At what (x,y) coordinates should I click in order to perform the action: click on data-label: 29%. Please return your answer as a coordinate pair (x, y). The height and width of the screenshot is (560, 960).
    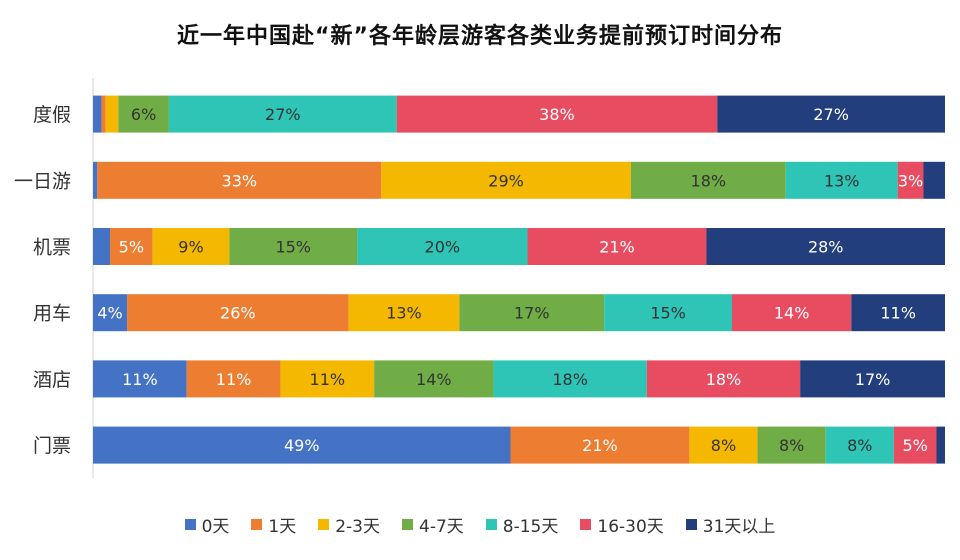
    Looking at the image, I should click on (506, 180).